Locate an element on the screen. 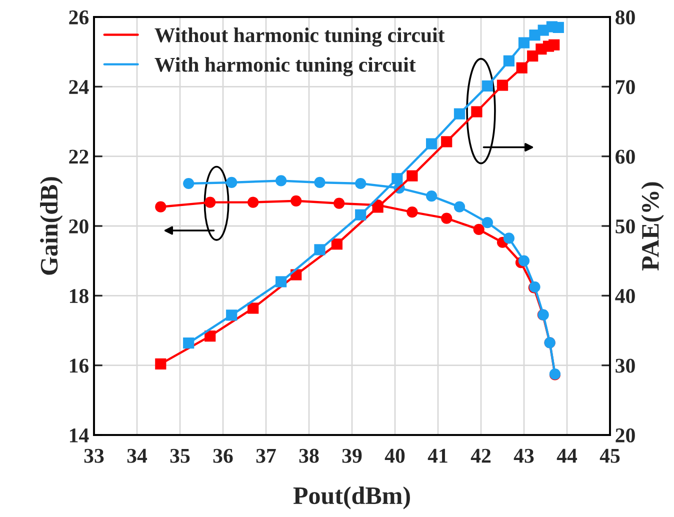 This screenshot has height=517, width=674. y2-tick-label: 50 is located at coordinates (625, 226).